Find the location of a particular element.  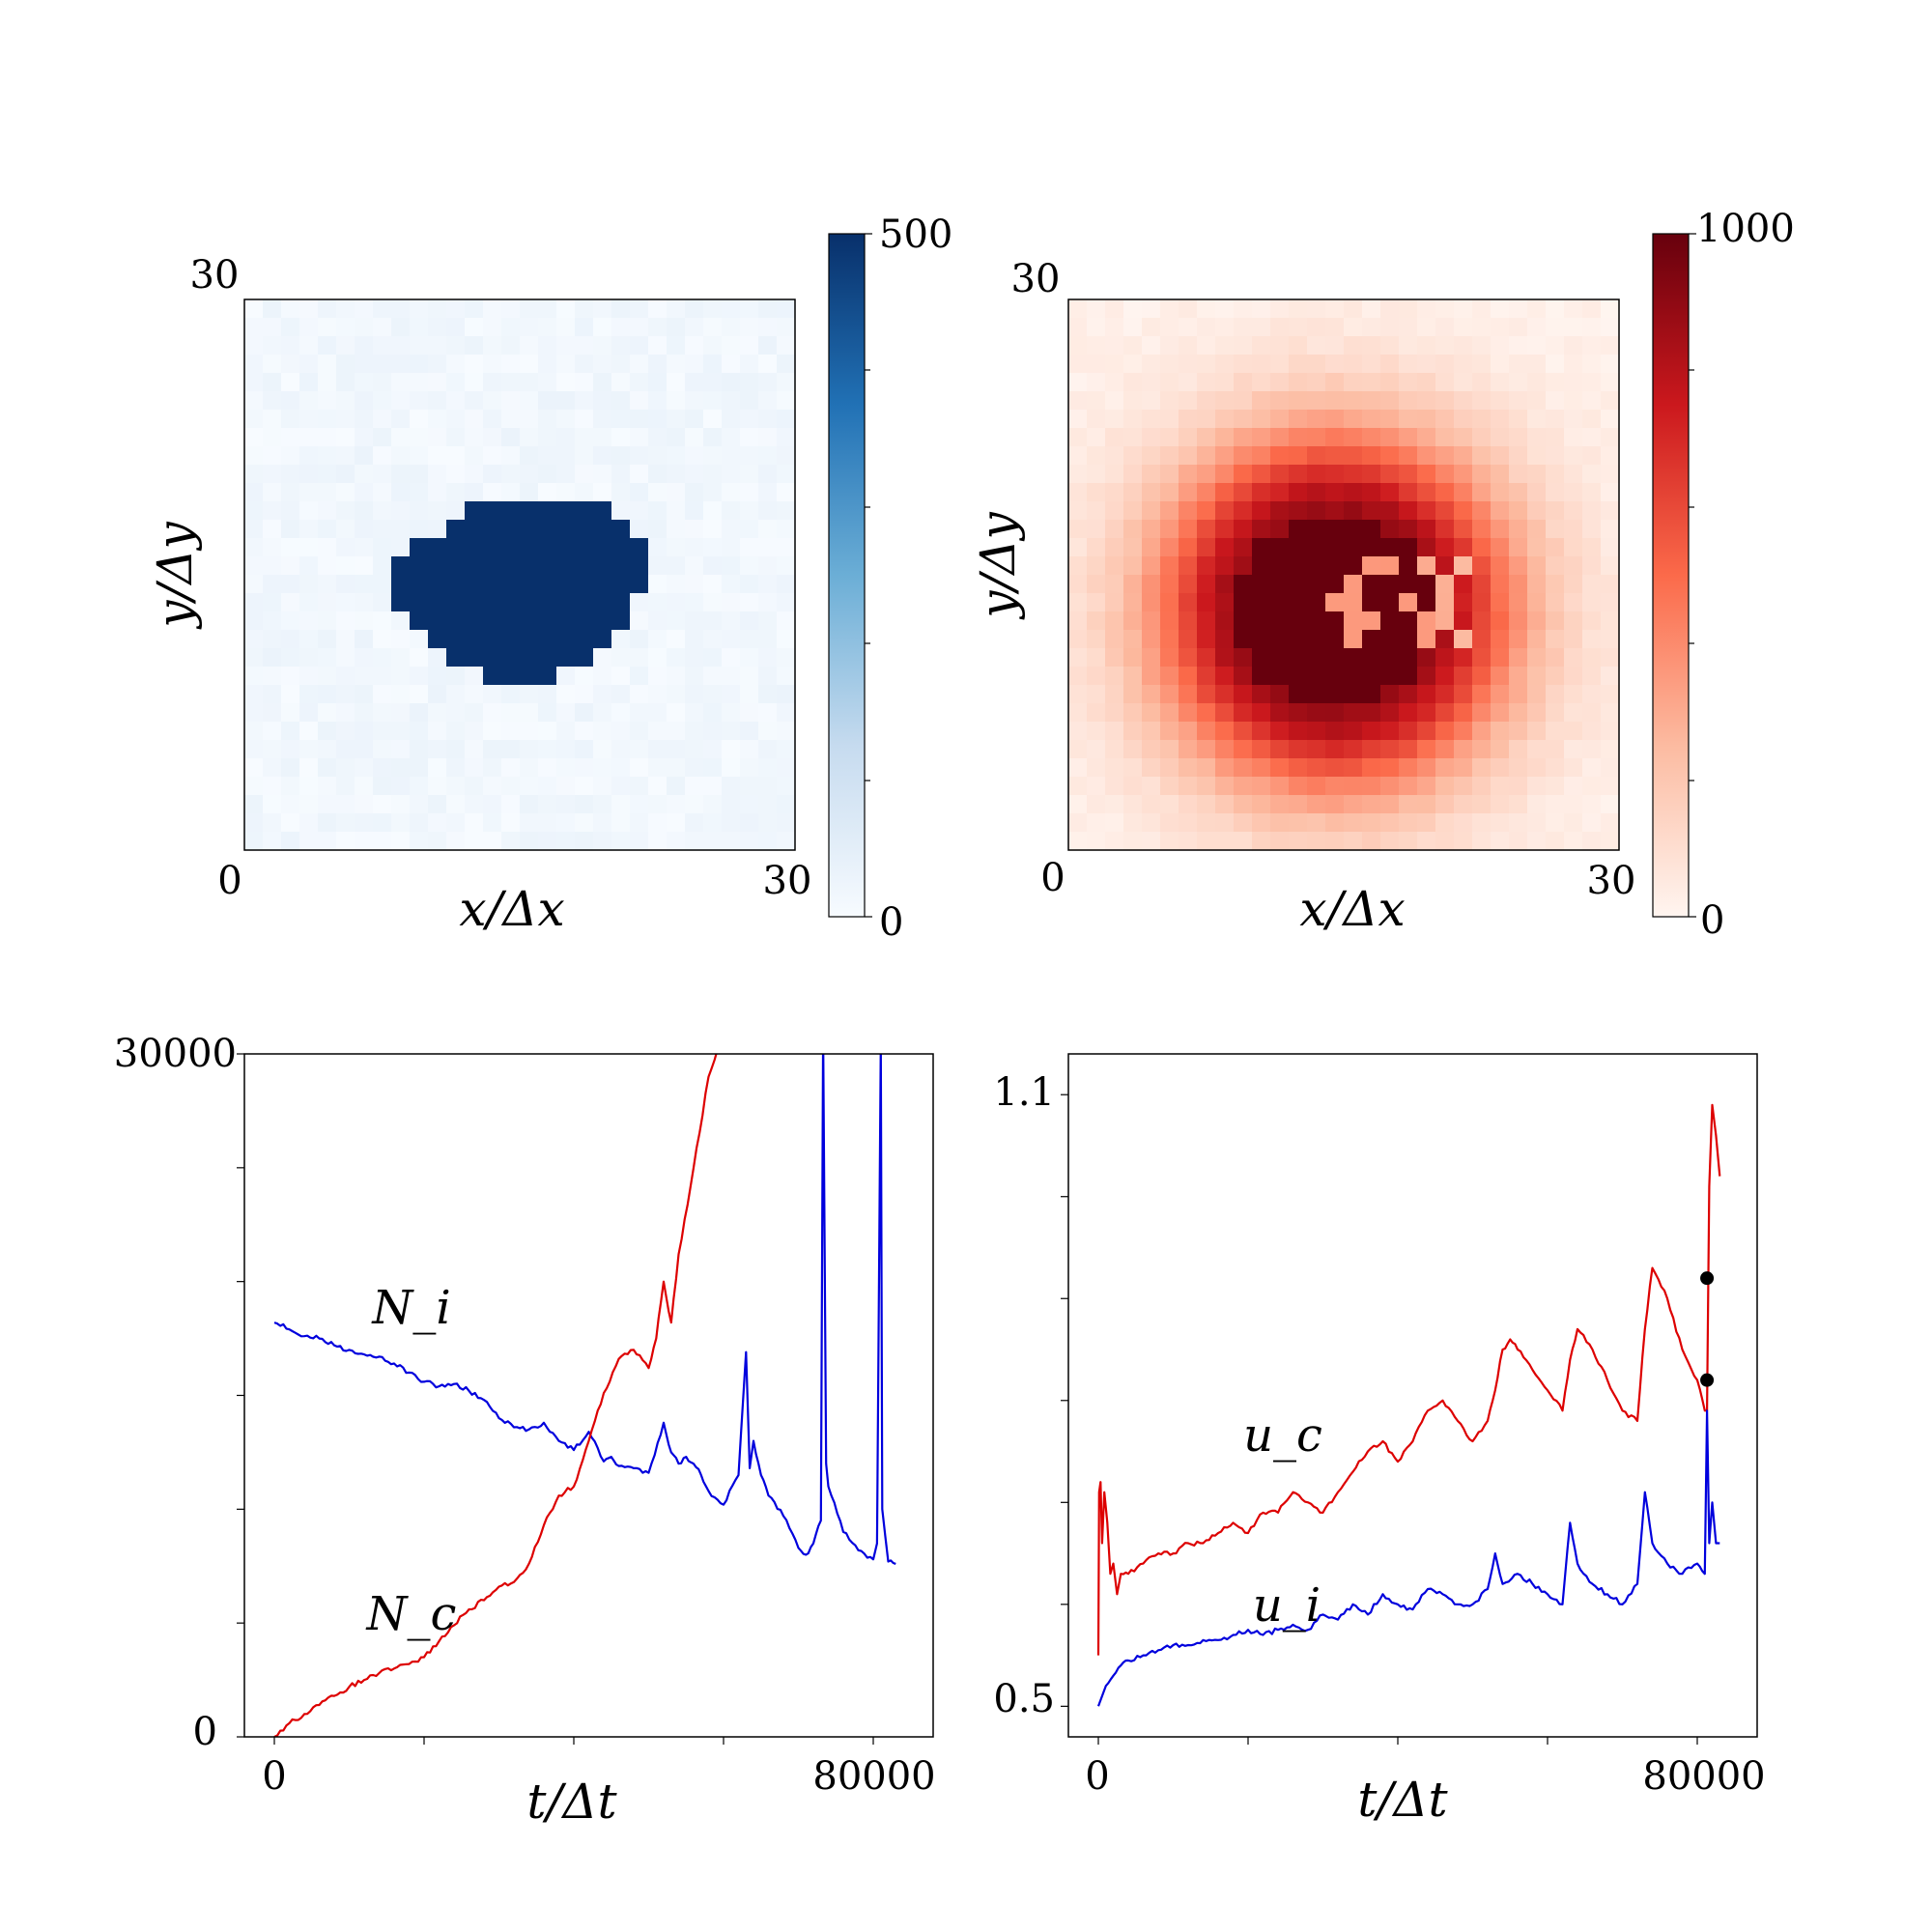

red-colorbar: 1000 0 is located at coordinates (1723, 575).